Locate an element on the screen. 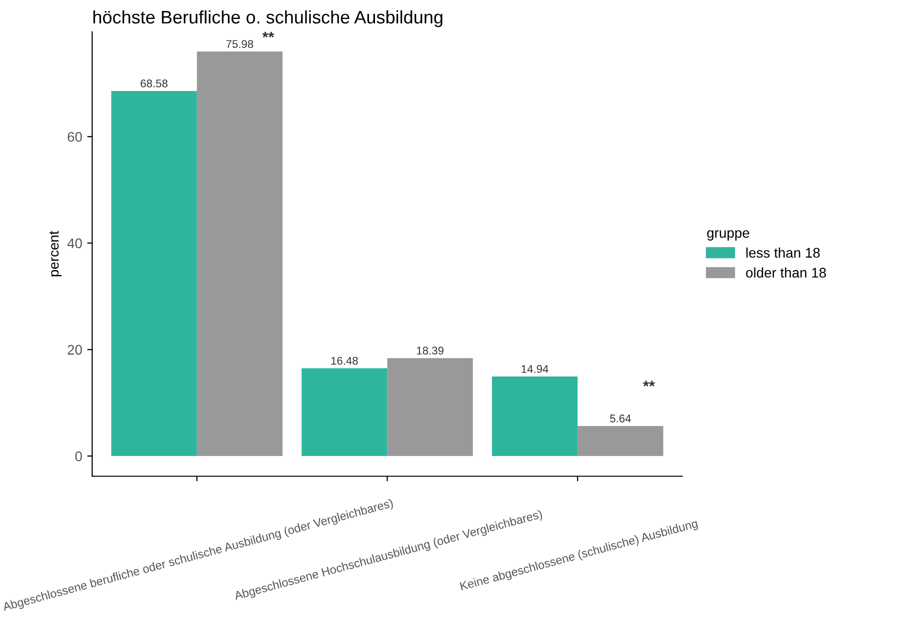 Image resolution: width=922 pixels, height=635 pixels. data-label: 5.64 is located at coordinates (620, 418).